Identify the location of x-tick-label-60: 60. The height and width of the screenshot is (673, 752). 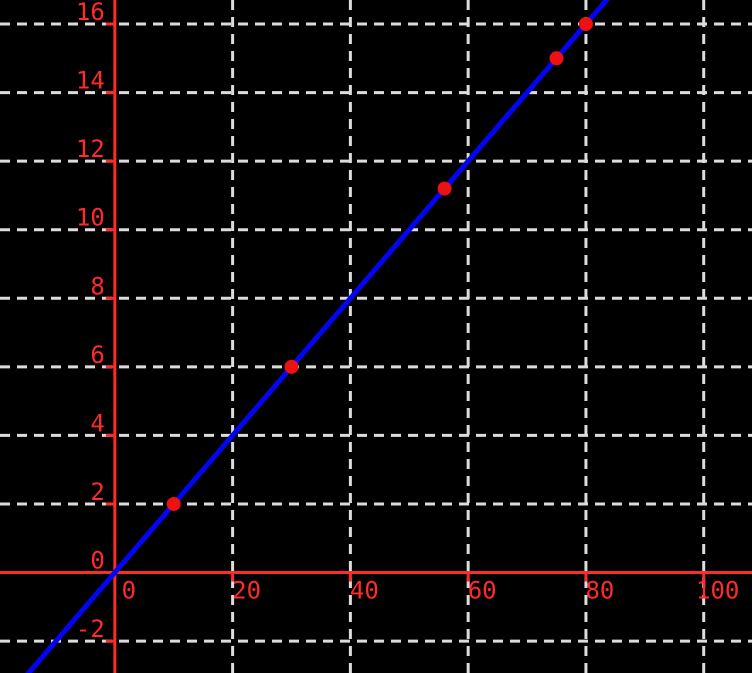
(482, 591).